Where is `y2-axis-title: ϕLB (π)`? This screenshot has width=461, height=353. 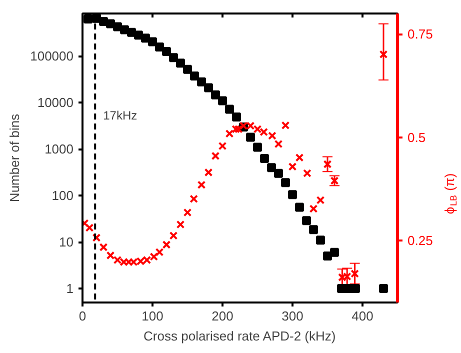 y2-axis-title: ϕLB (π) is located at coordinates (450, 193).